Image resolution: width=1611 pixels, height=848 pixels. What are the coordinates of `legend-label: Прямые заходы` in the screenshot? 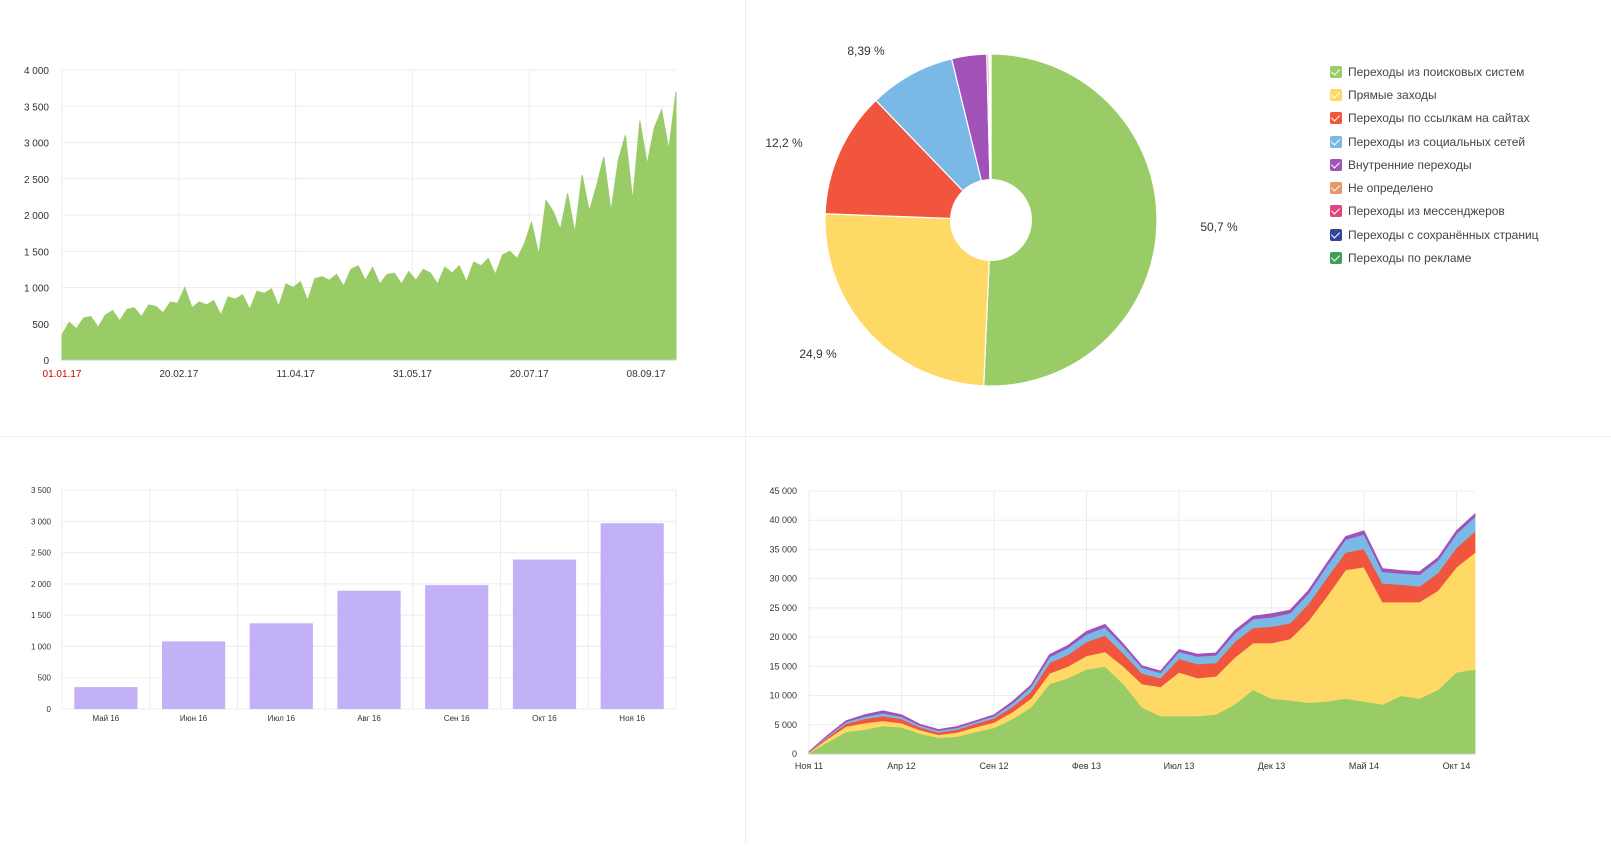 It's located at (1392, 95).